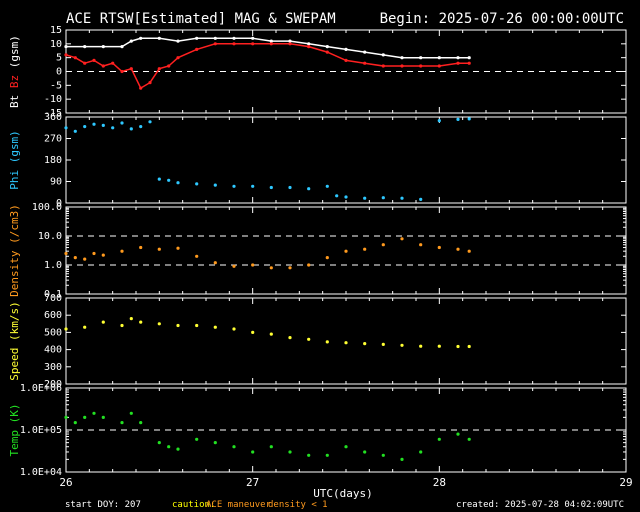 The image size is (640, 512). I want to click on begin-time: Begin: 2025-07-26 00:00:00UTC, so click(502, 19).